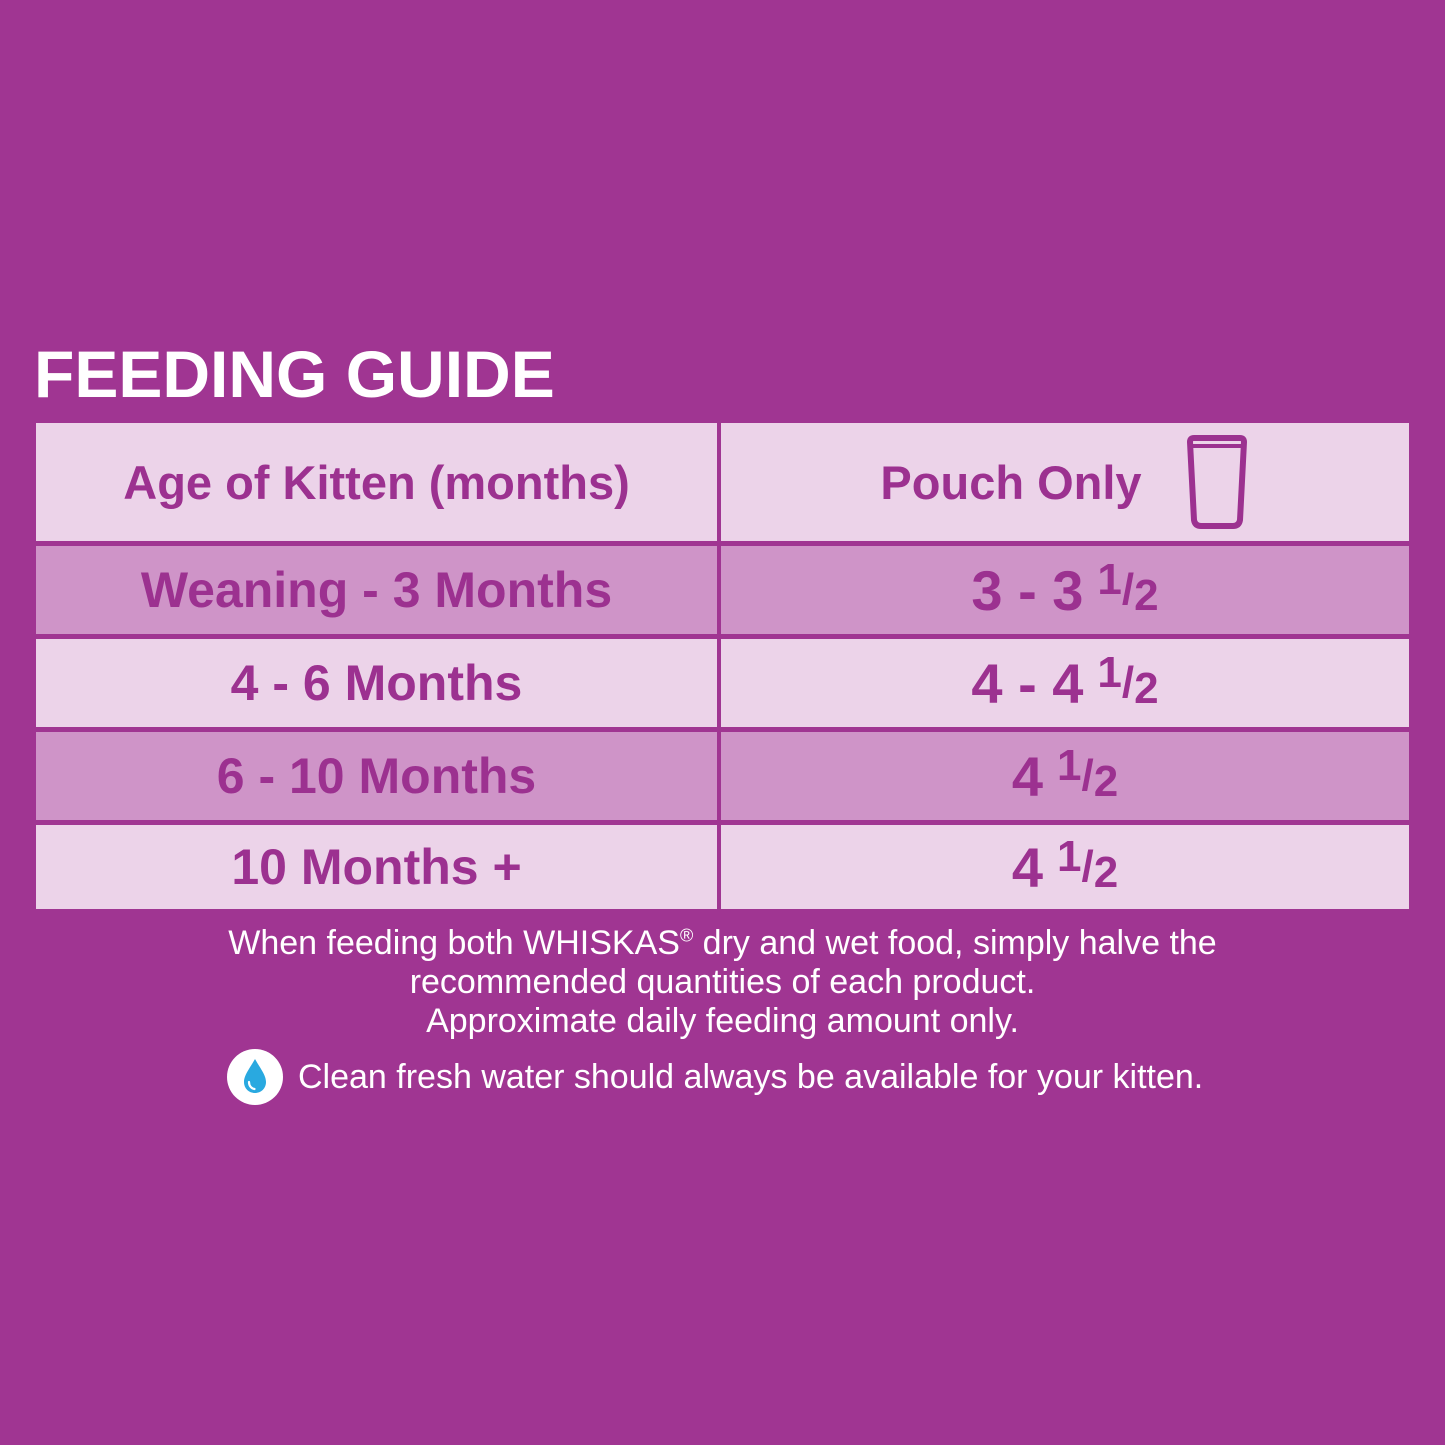 The image size is (1445, 1445). Describe the element at coordinates (1027, 683) in the screenshot. I see `amount-whole: 4 - 4` at that location.